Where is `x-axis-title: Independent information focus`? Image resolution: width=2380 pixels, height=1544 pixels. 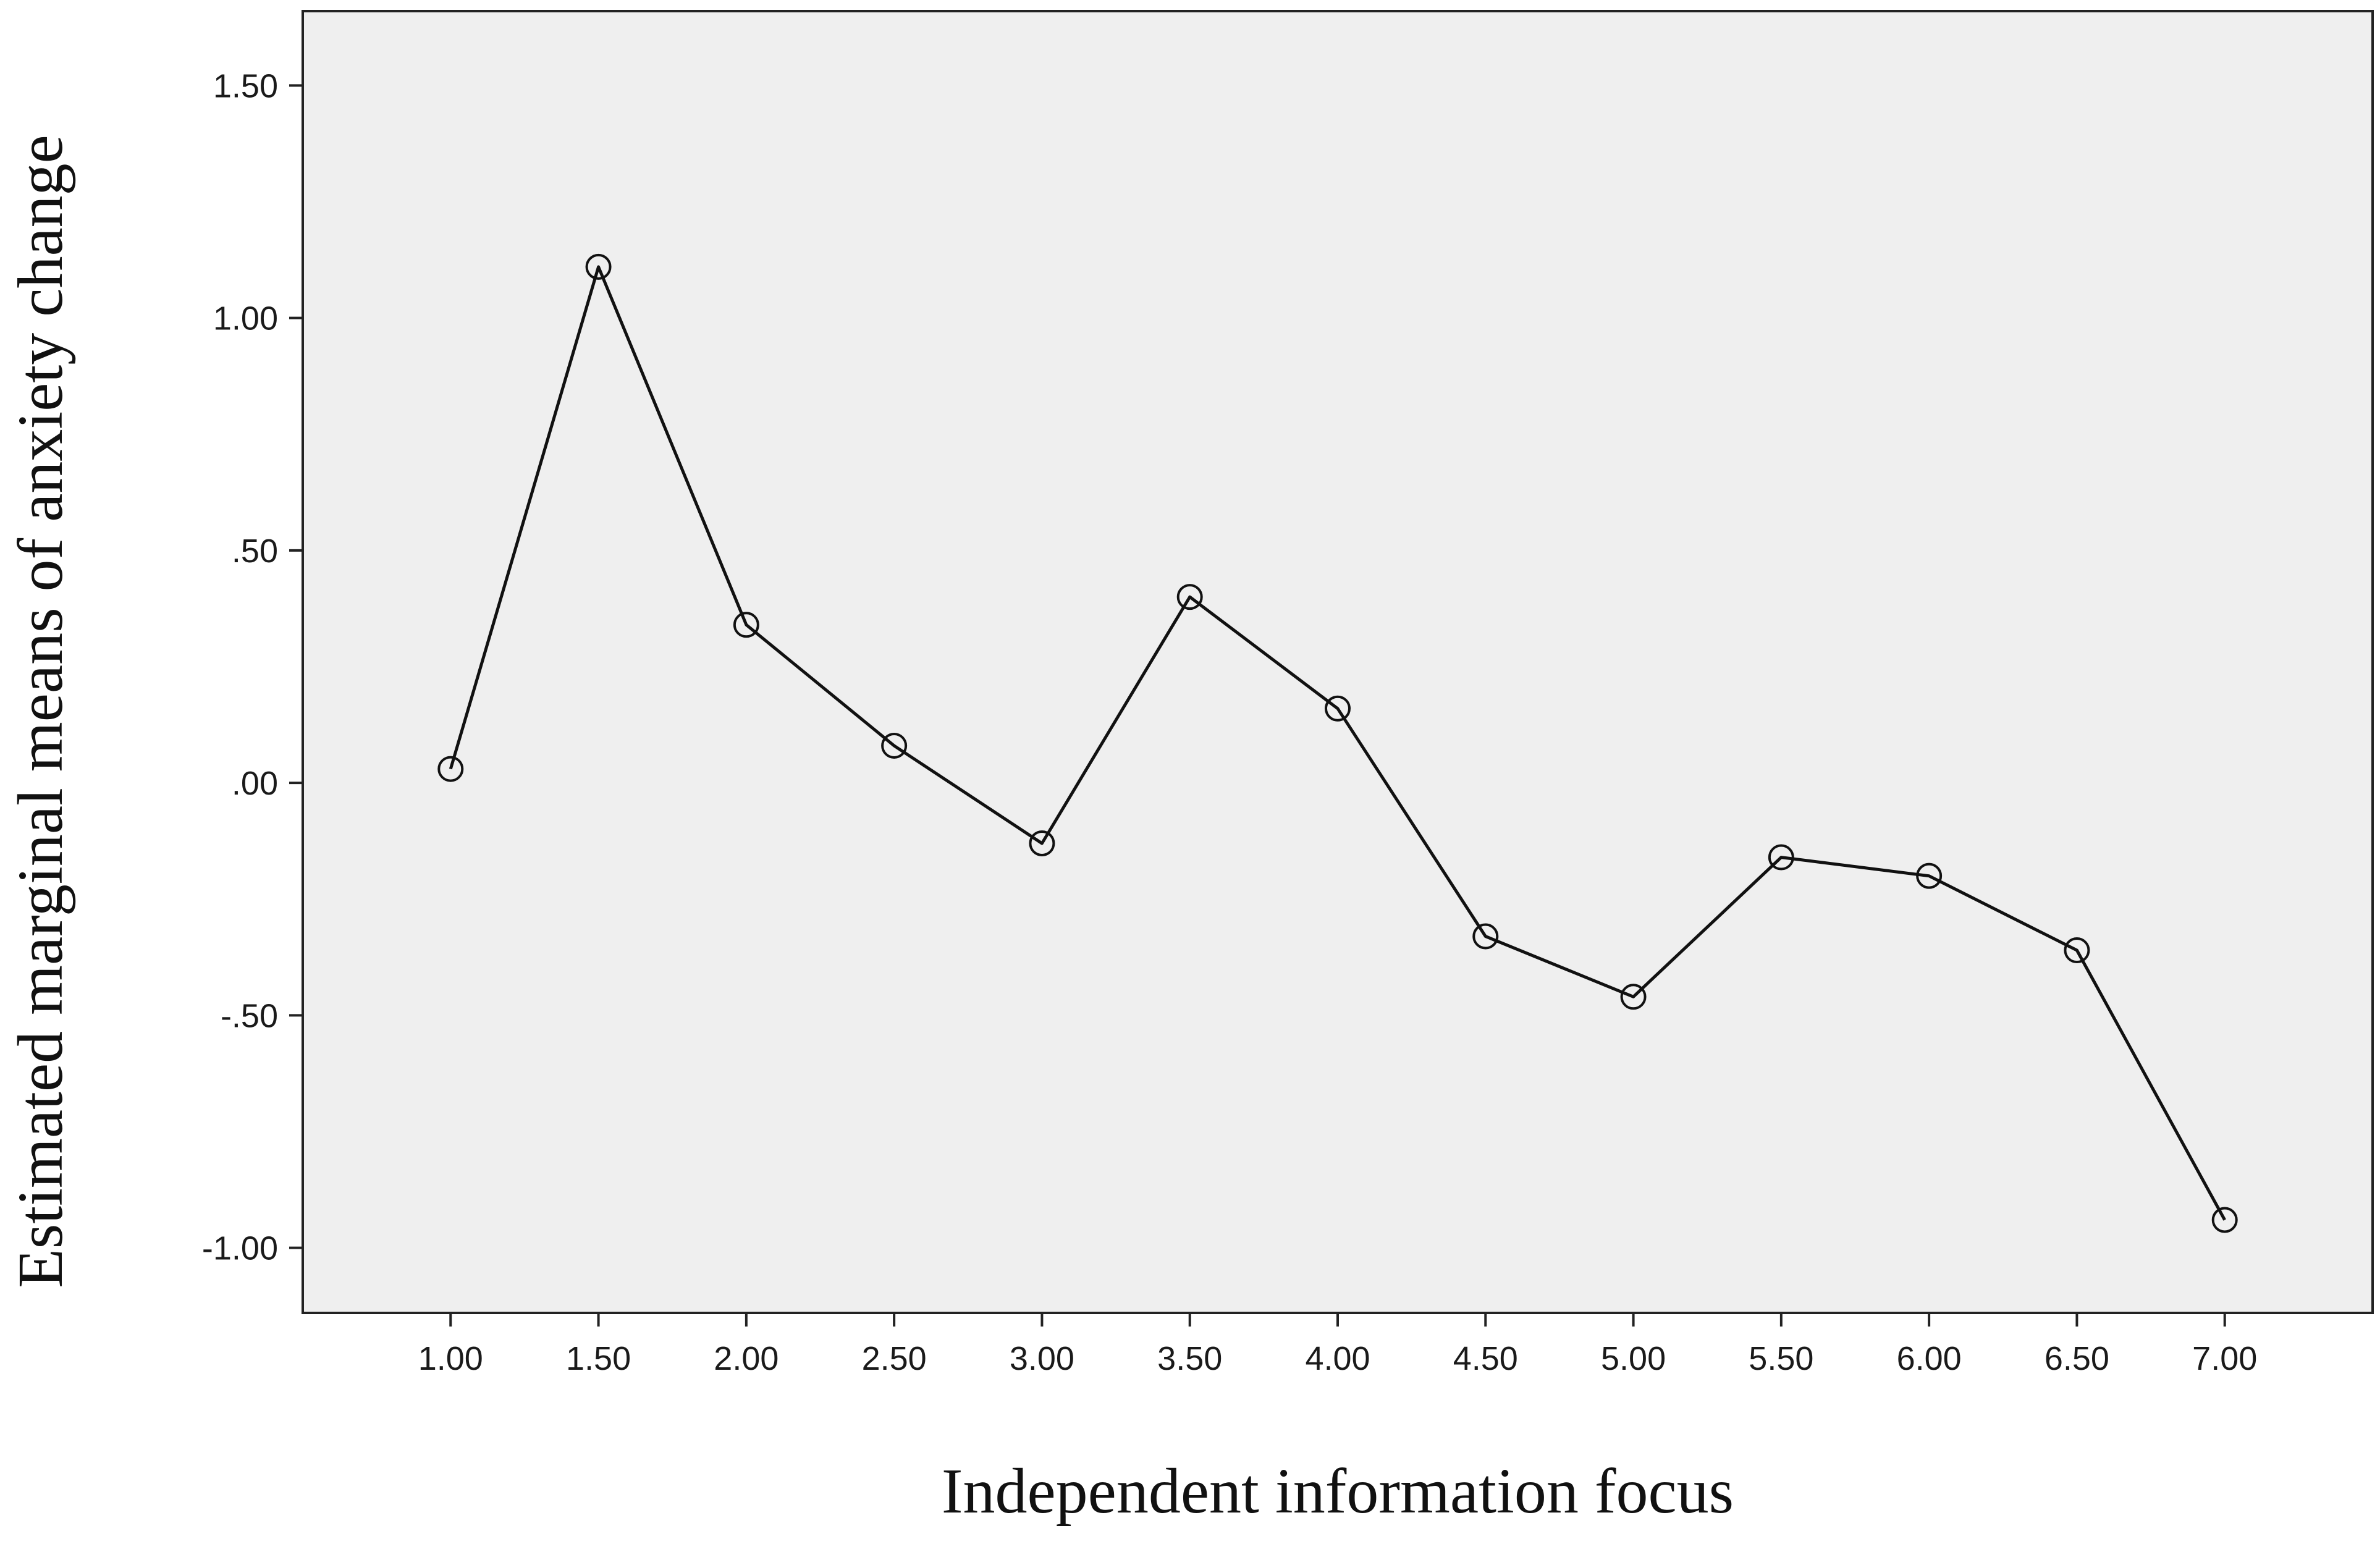 x-axis-title: Independent information focus is located at coordinates (1338, 1491).